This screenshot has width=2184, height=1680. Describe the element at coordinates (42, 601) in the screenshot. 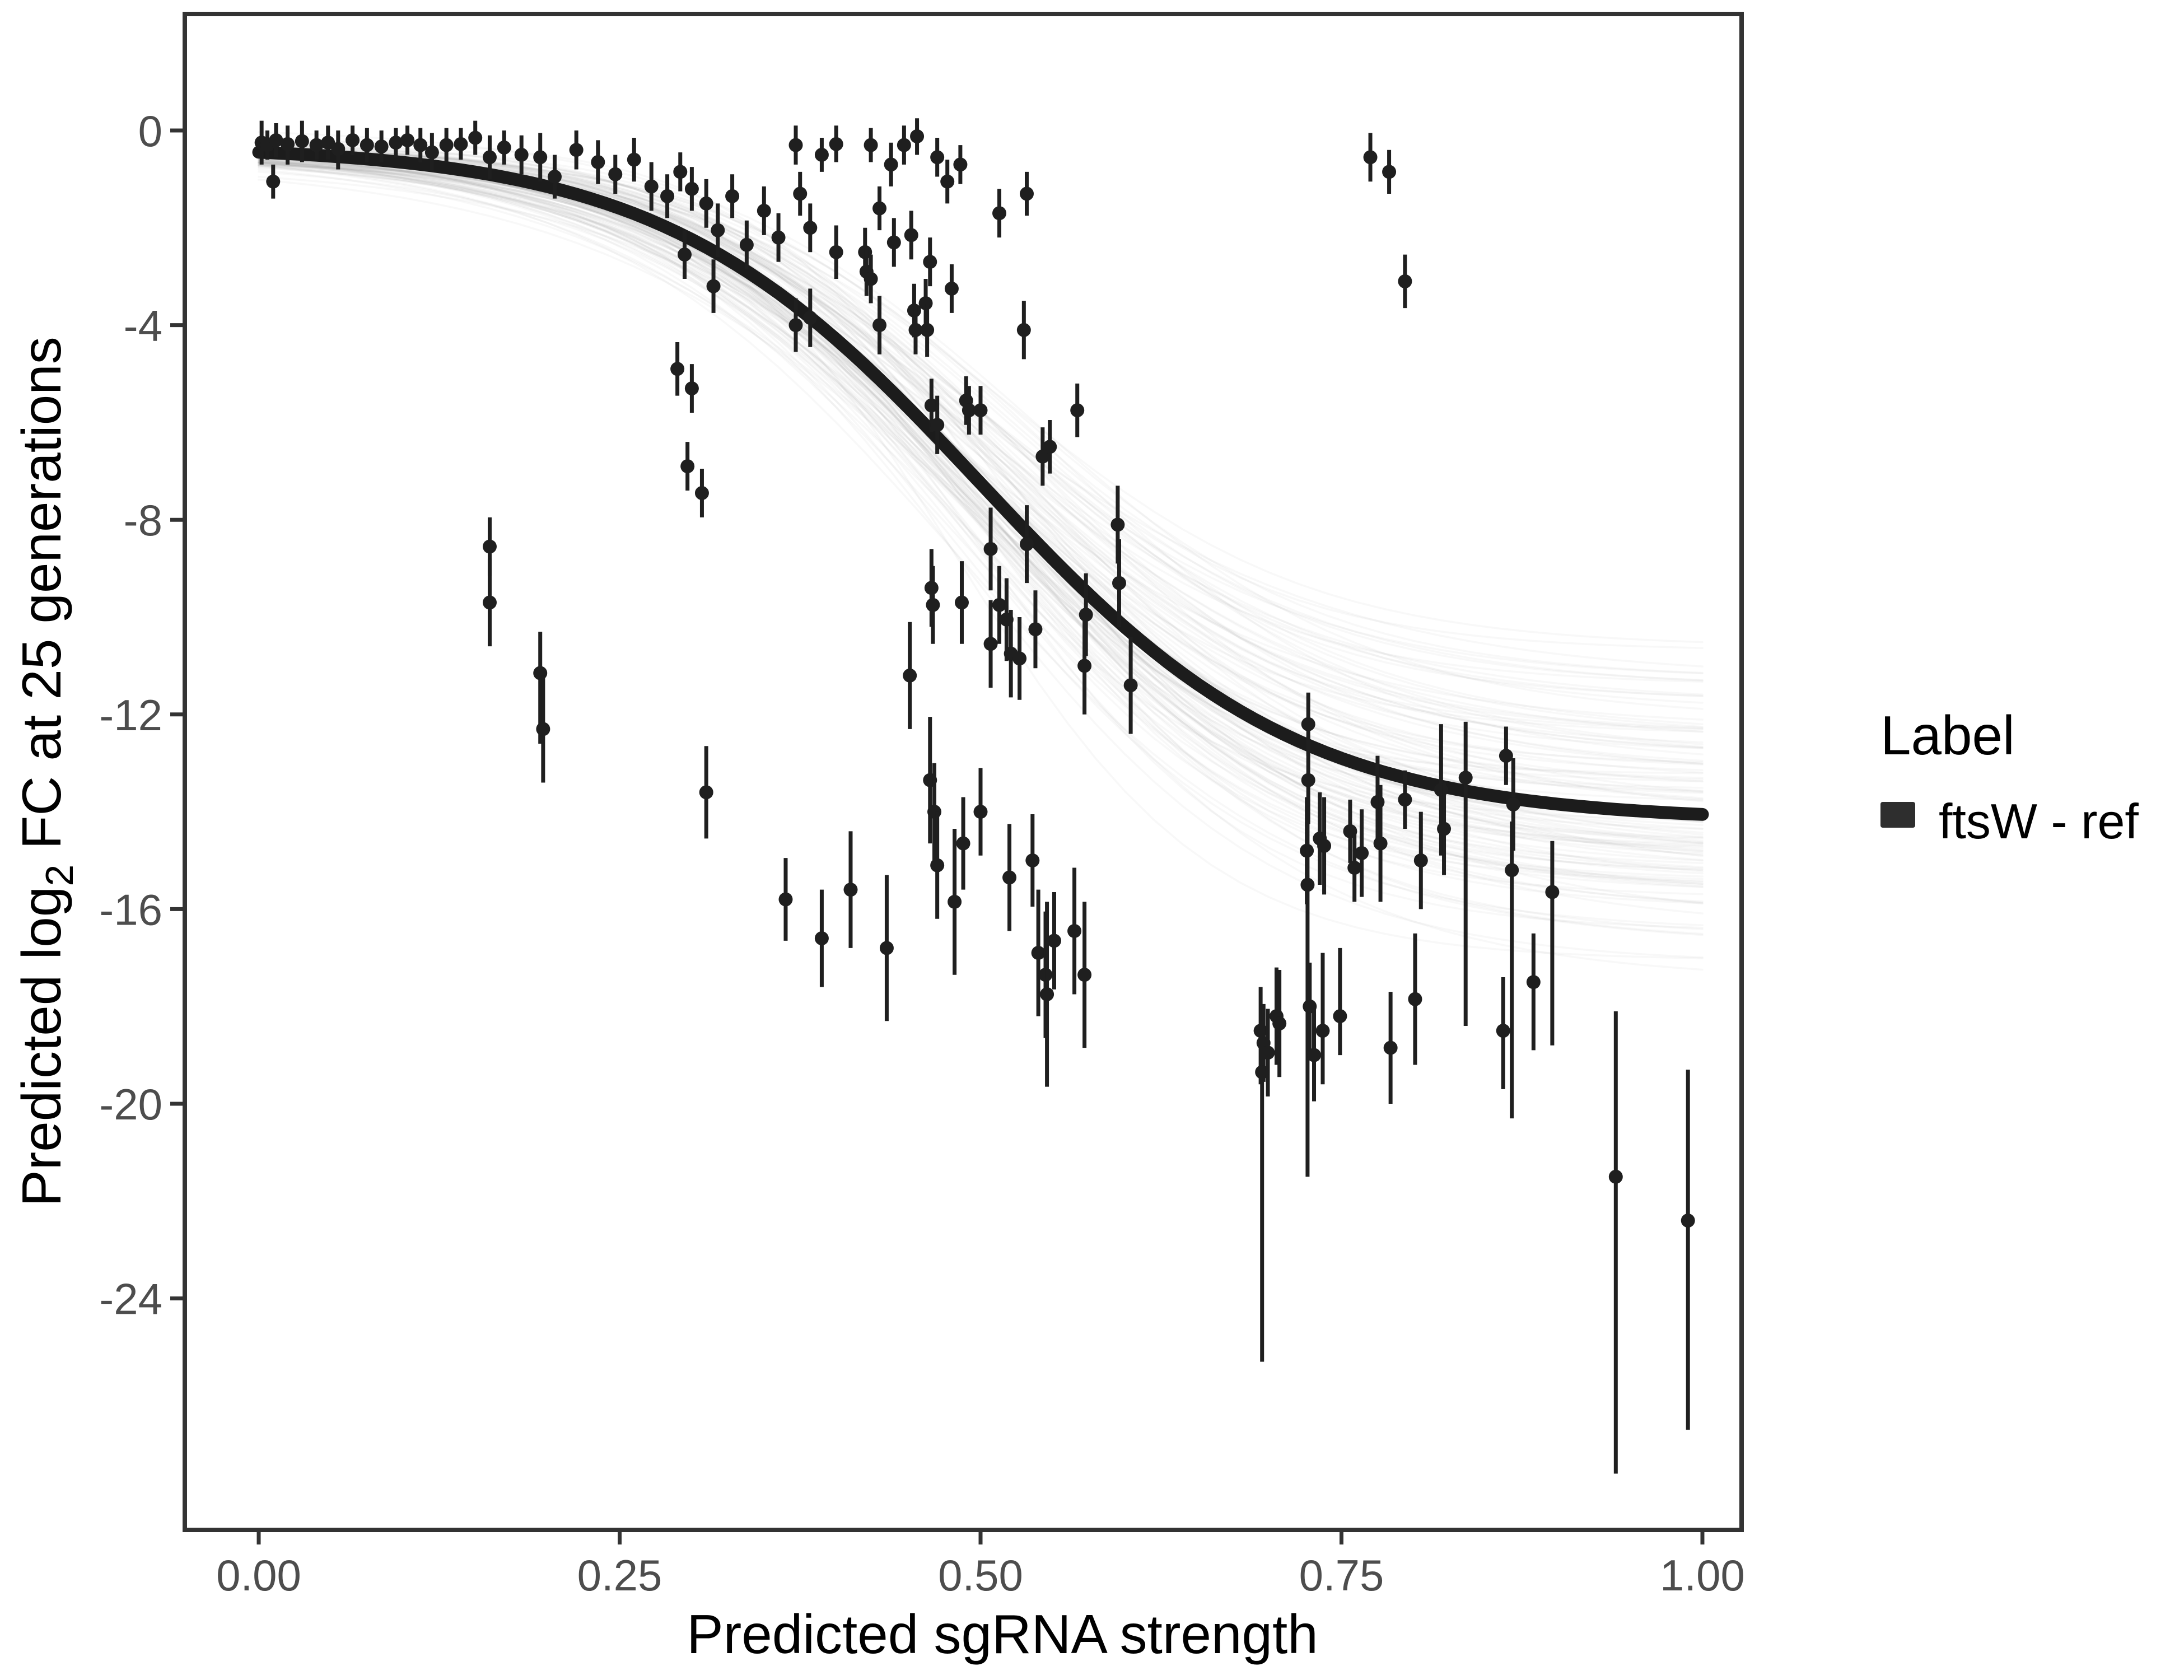

I see `y-axis-title-suffix: FC at 25 generations` at that location.